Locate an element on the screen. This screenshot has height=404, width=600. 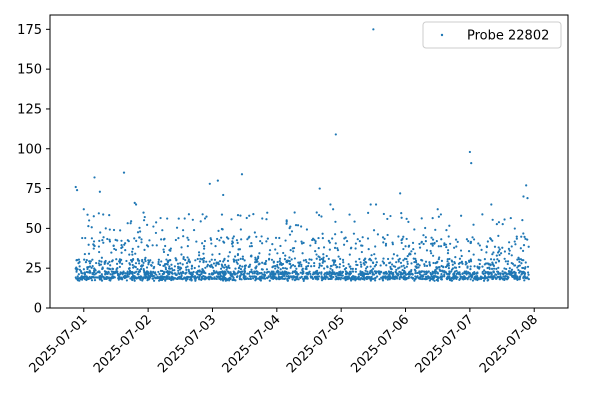
x-tick-label: 2025-07-06 is located at coordinates (380, 344).